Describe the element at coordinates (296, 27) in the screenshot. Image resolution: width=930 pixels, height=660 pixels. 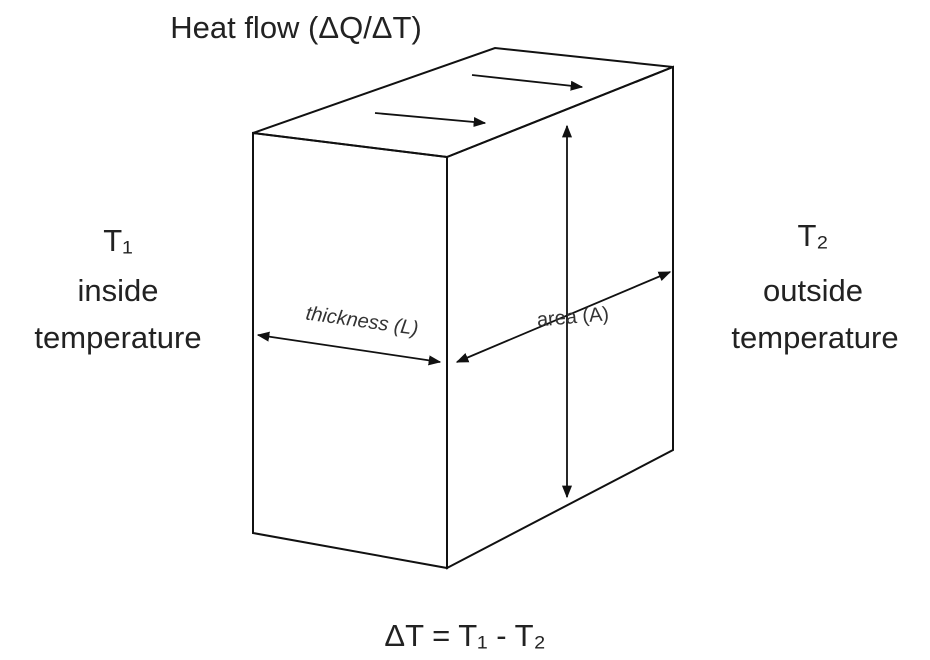
I see `title: Heat flow (ΔQ/ΔT)` at that location.